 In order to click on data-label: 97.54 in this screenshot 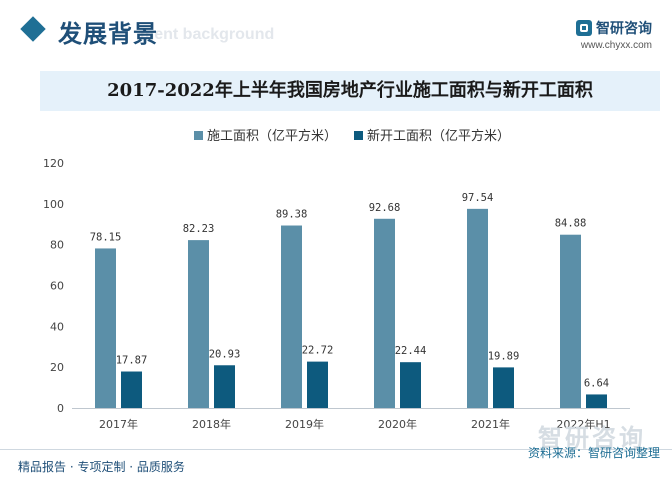, I will do `click(478, 198)`.